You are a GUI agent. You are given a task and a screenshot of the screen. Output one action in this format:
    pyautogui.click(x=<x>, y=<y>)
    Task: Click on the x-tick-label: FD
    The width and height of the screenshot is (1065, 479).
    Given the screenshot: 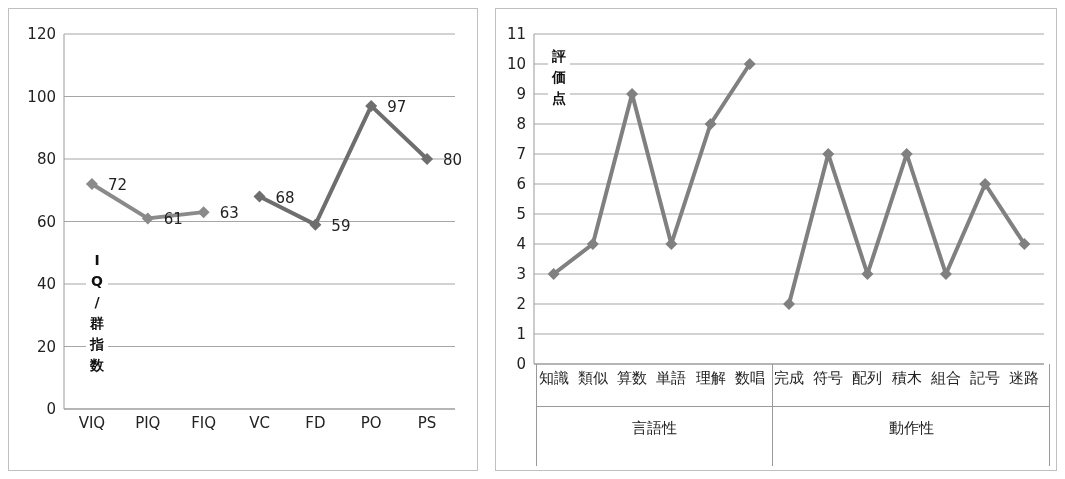 What is the action you would take?
    pyautogui.click(x=315, y=422)
    